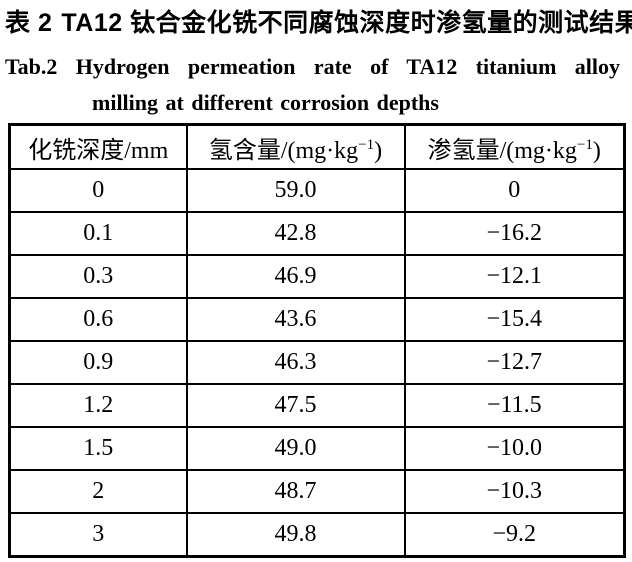 The image size is (632, 562). I want to click on cell-depth: 1.2, so click(98, 405).